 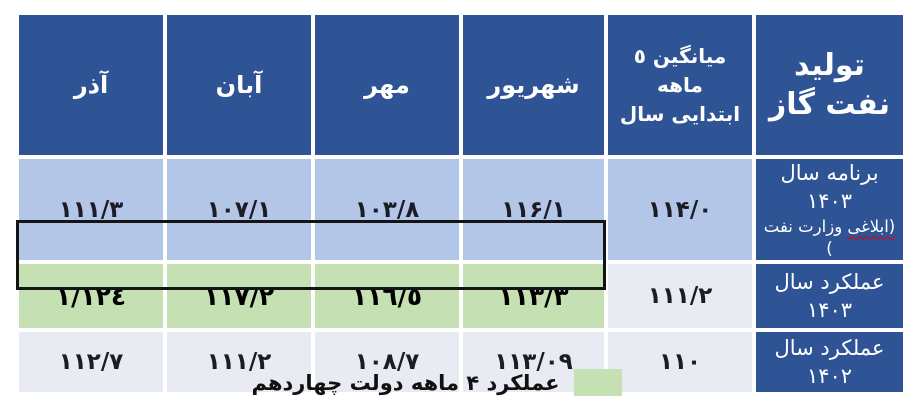 What do you see at coordinates (829, 281) in the screenshot?
I see `row-label-perf1403-line1: عملکرد سال` at bounding box center [829, 281].